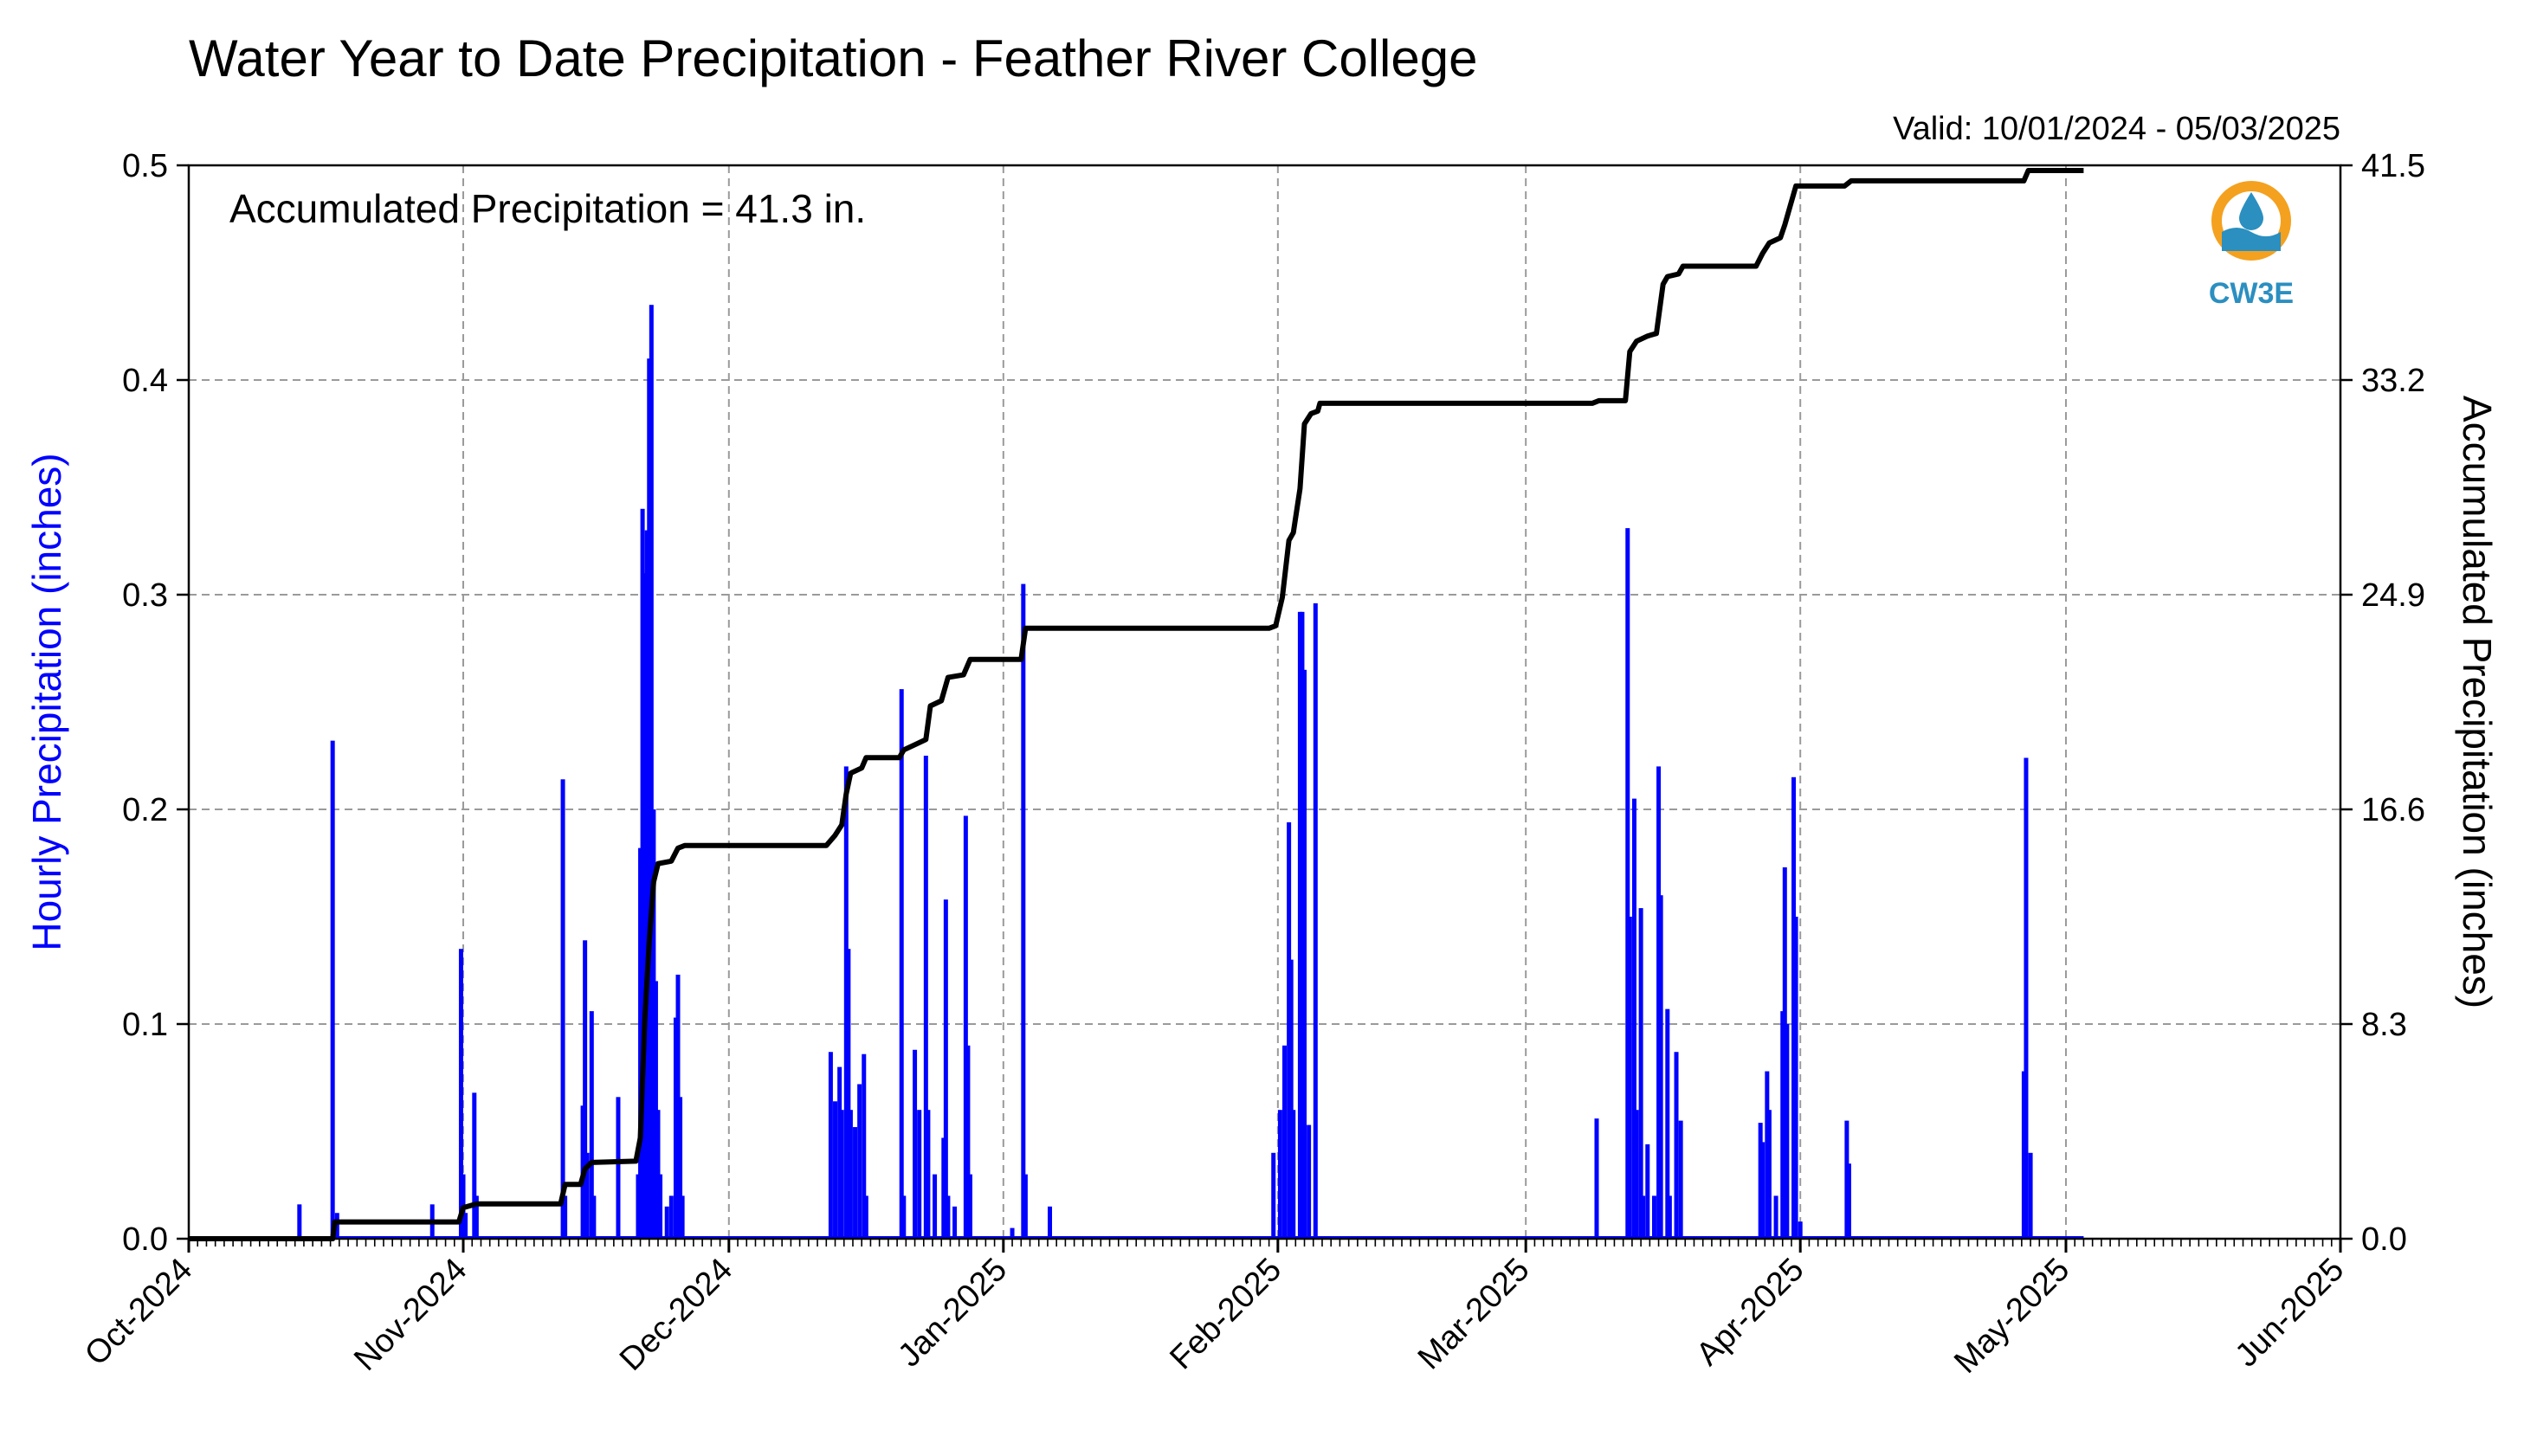  What do you see at coordinates (2384, 1239) in the screenshot?
I see `right-y-tick-label: 0.0` at bounding box center [2384, 1239].